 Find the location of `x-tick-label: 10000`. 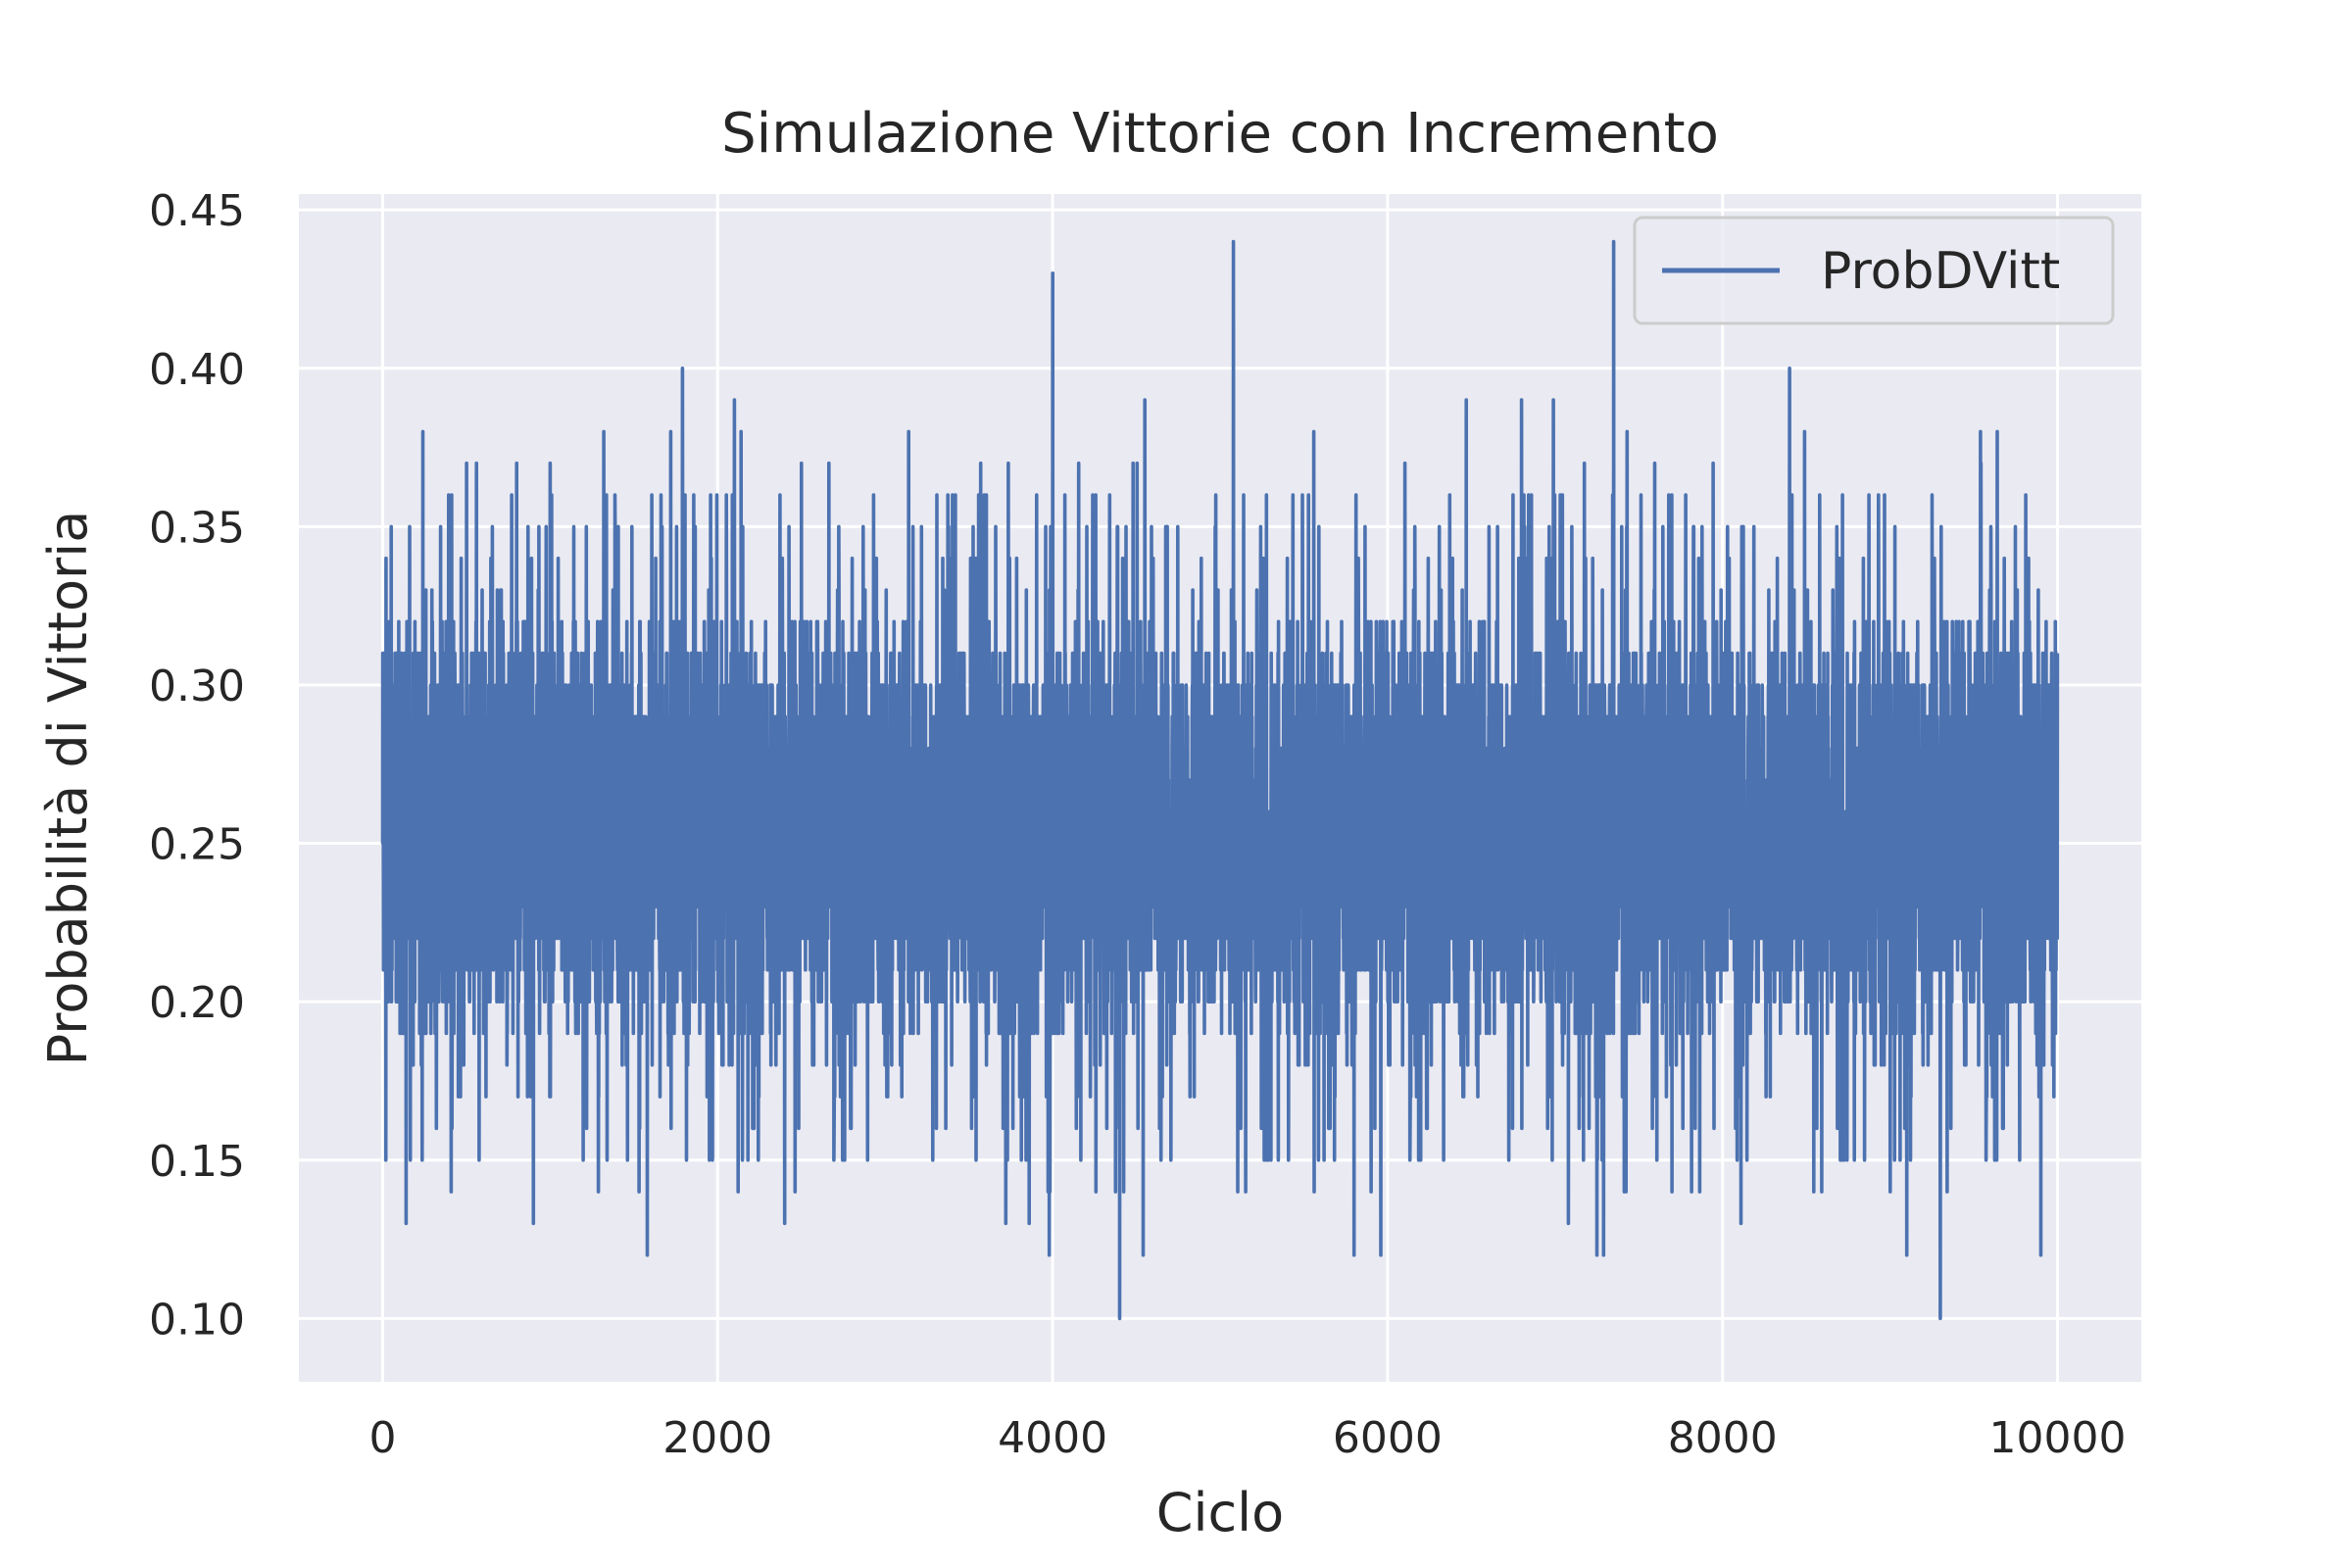

x-tick-label: 10000 is located at coordinates (2058, 1438).